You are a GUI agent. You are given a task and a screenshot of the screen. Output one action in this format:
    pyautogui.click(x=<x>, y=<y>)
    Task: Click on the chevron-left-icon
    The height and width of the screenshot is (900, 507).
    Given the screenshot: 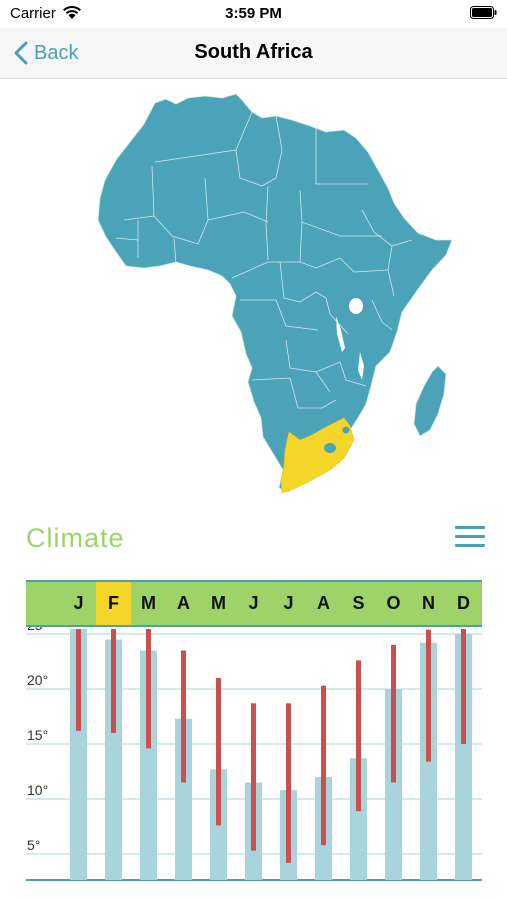 What is the action you would take?
    pyautogui.click(x=21, y=53)
    